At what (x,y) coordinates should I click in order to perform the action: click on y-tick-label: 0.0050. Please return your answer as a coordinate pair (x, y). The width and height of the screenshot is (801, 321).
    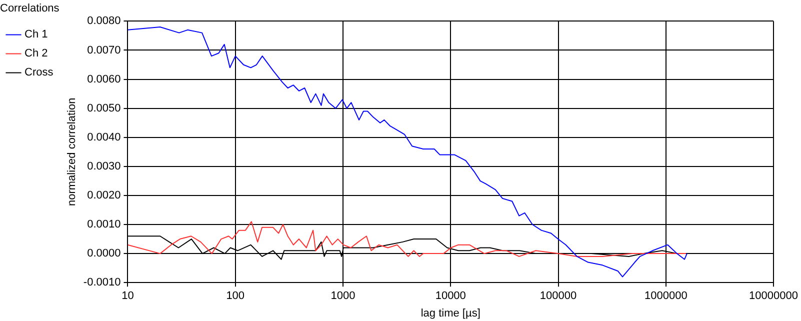
    Looking at the image, I should click on (104, 108).